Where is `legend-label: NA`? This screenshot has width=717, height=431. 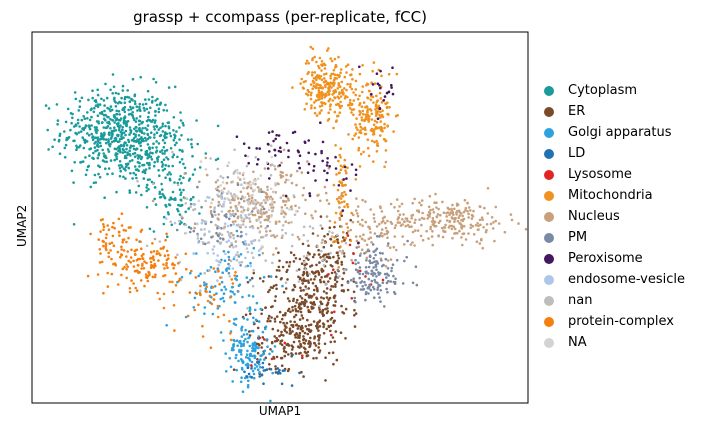
legend-label: NA is located at coordinates (577, 342).